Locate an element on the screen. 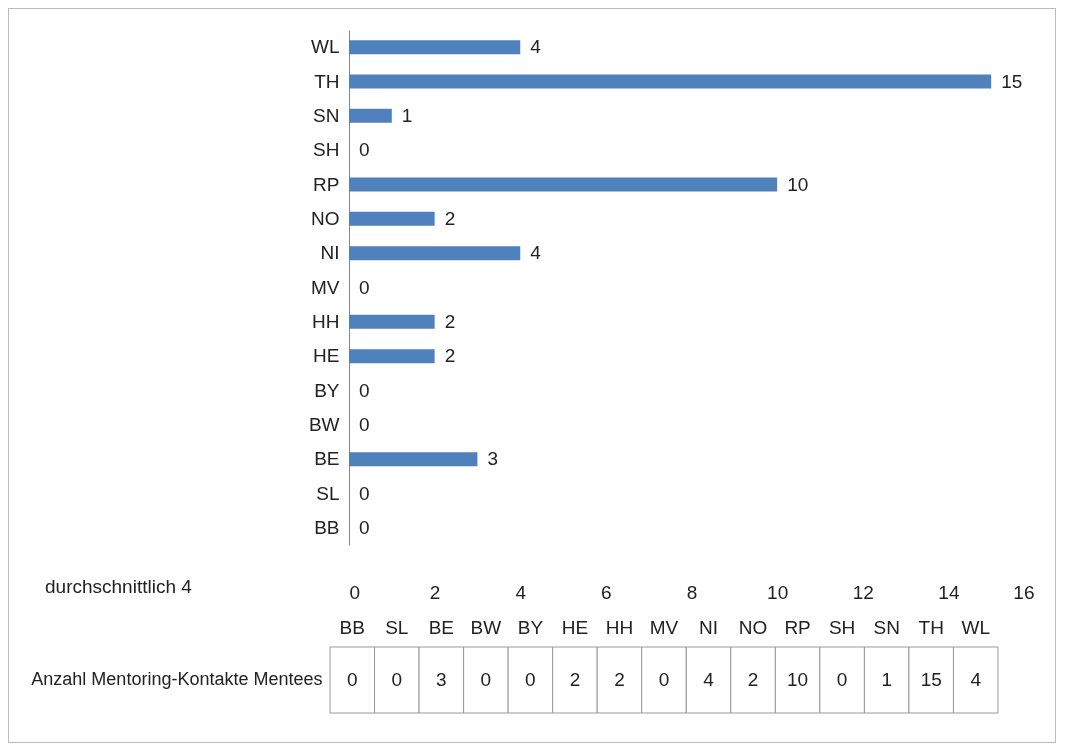 This screenshot has height=753, width=1067. x-tick-label: HH is located at coordinates (619, 627).